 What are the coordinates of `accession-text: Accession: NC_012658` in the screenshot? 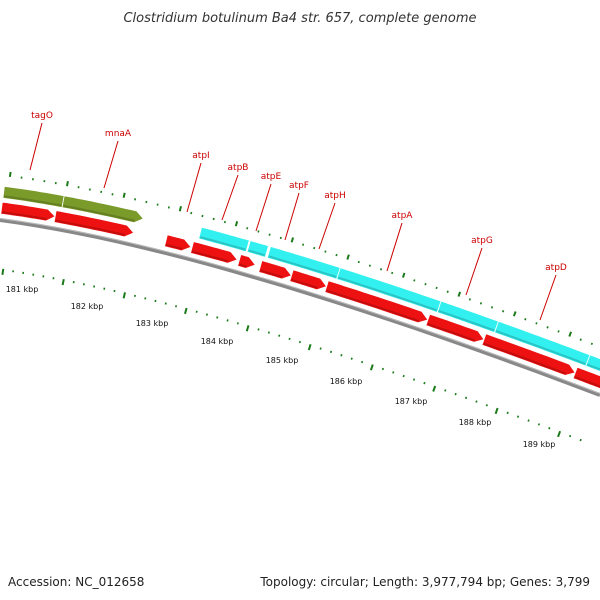 It's located at (76, 582).